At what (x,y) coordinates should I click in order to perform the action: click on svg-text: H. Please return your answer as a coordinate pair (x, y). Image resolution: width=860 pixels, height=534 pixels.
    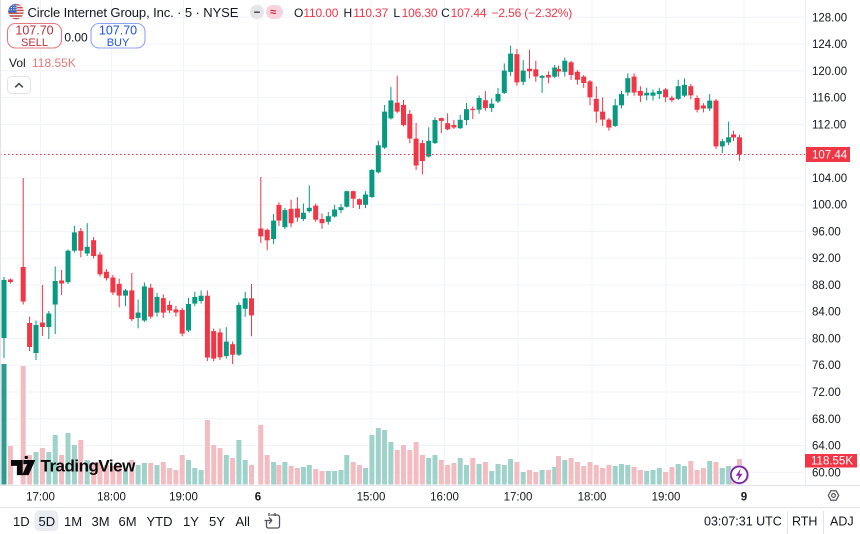
    Looking at the image, I should click on (348, 13).